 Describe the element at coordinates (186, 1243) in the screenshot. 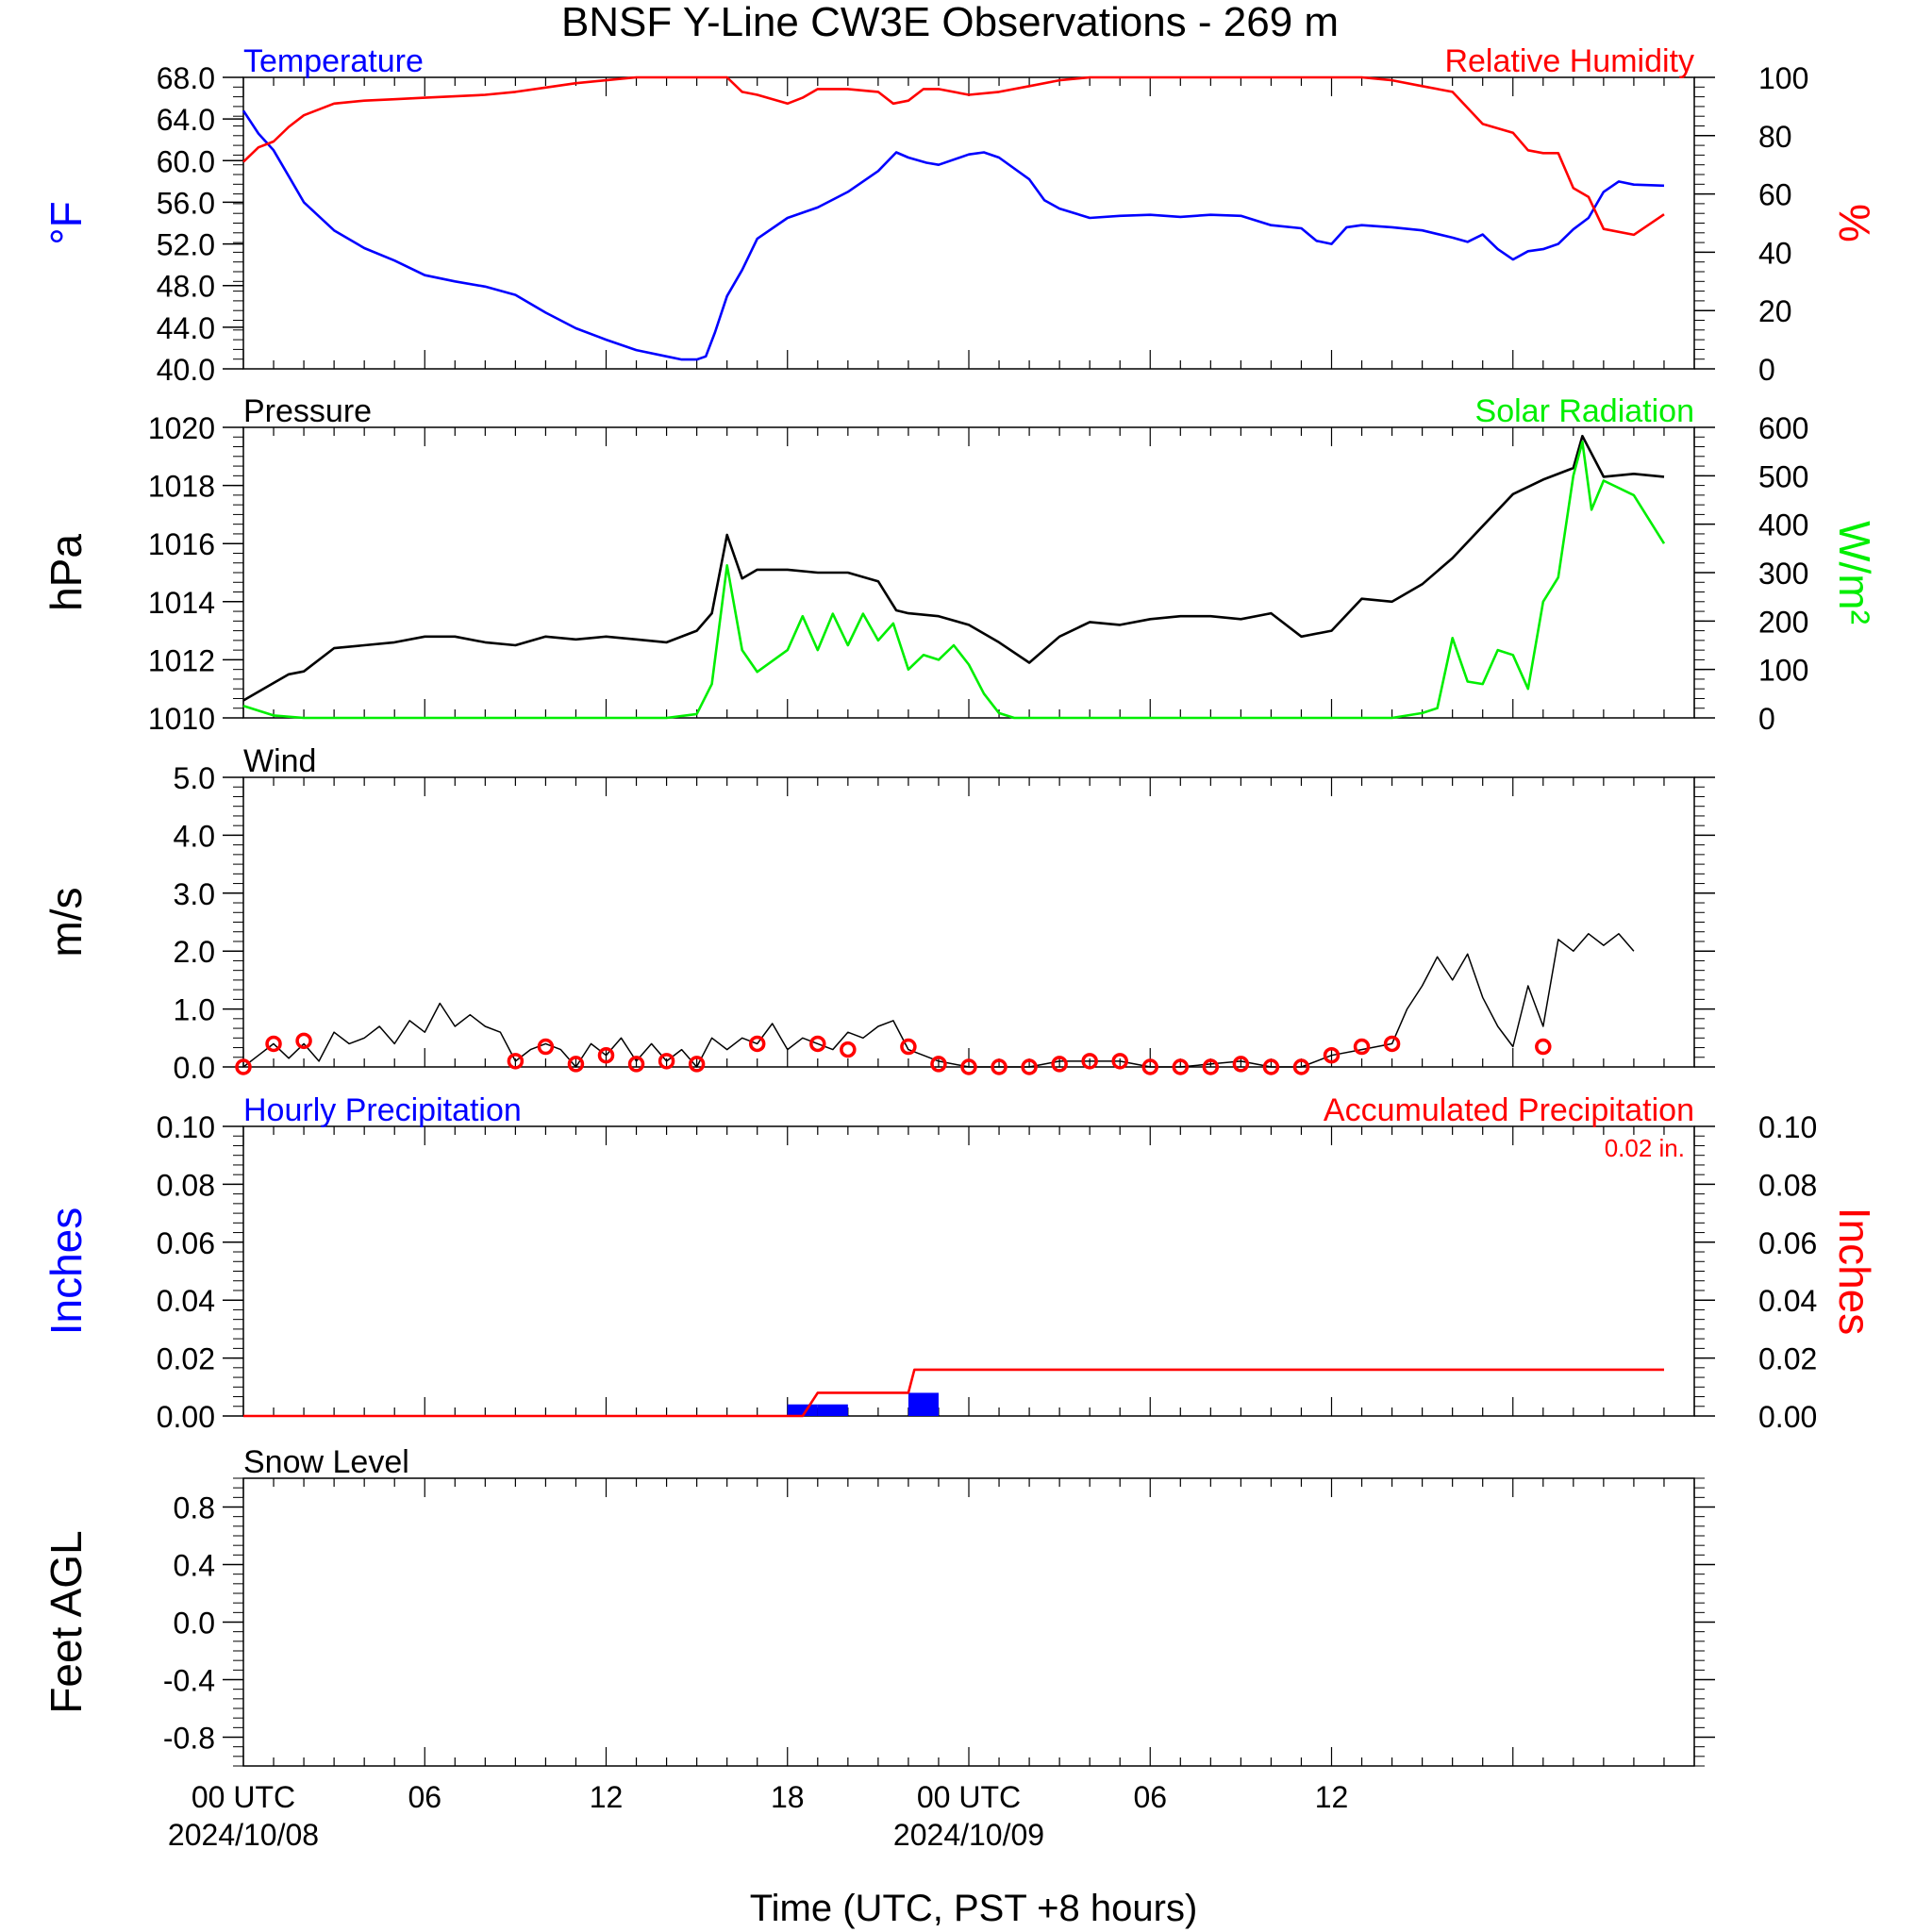

I see `y-tick-label: 0.06` at that location.